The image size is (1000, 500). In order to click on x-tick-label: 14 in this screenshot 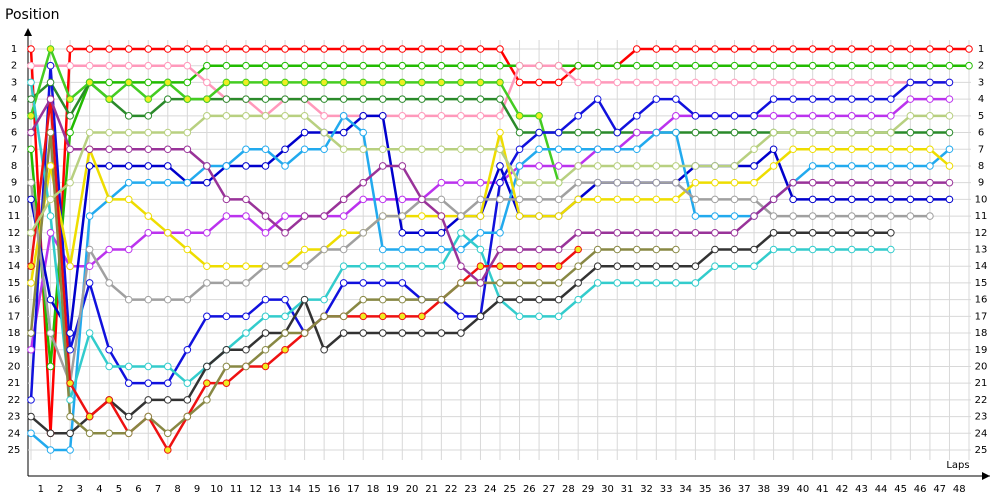, I will do `click(294, 489)`.